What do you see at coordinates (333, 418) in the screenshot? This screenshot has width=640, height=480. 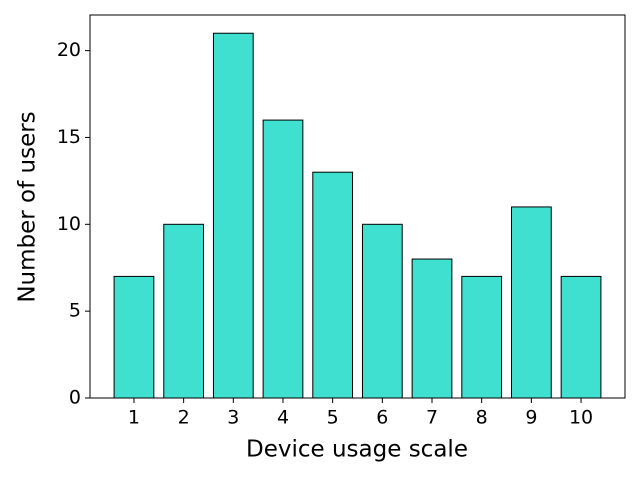 I see `x-tick-label: 5` at bounding box center [333, 418].